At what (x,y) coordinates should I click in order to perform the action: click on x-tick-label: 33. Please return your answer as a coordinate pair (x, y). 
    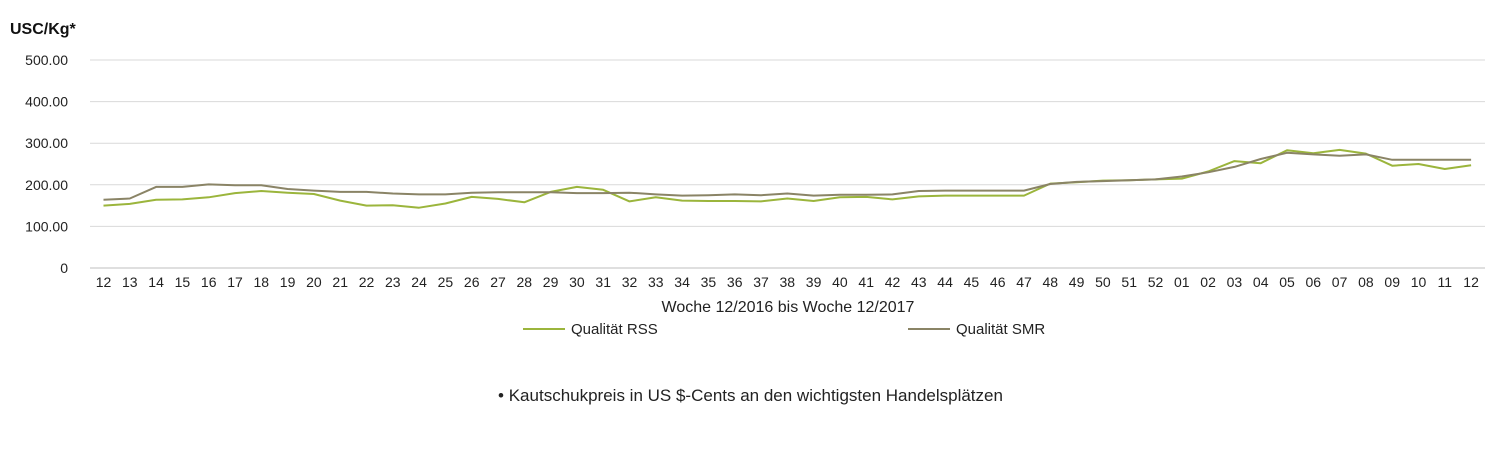
    Looking at the image, I should click on (656, 282).